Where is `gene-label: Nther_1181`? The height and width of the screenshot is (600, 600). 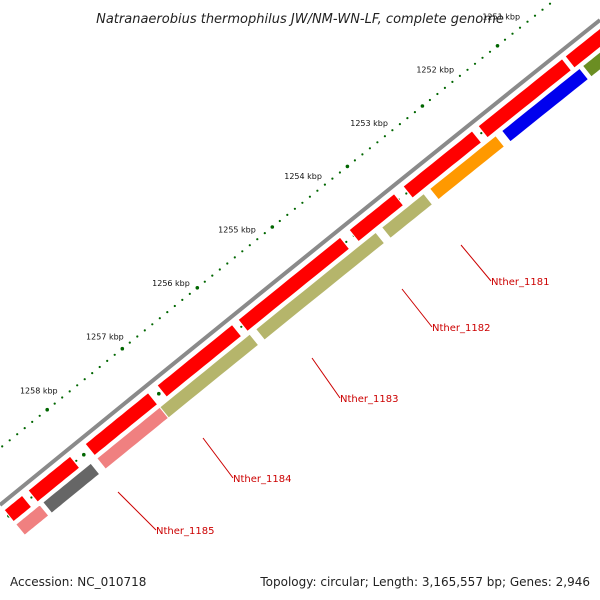
gene-label: Nther_1181 is located at coordinates (520, 282).